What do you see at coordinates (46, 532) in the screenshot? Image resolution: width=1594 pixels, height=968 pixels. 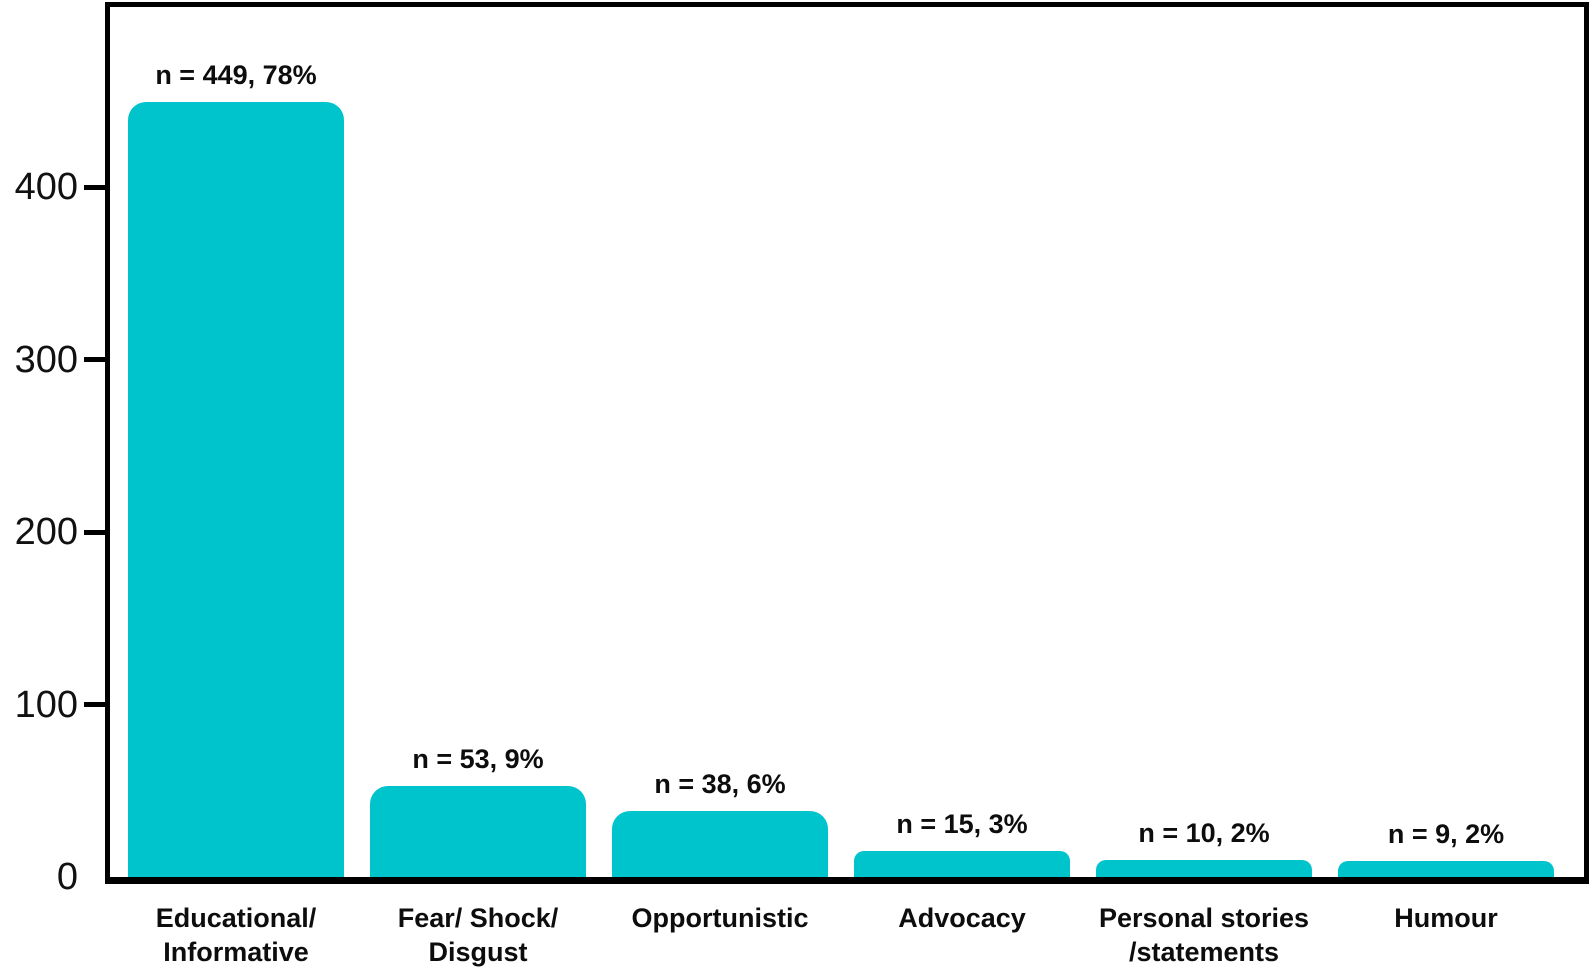 I see `y-tick-label-200: 200` at bounding box center [46, 532].